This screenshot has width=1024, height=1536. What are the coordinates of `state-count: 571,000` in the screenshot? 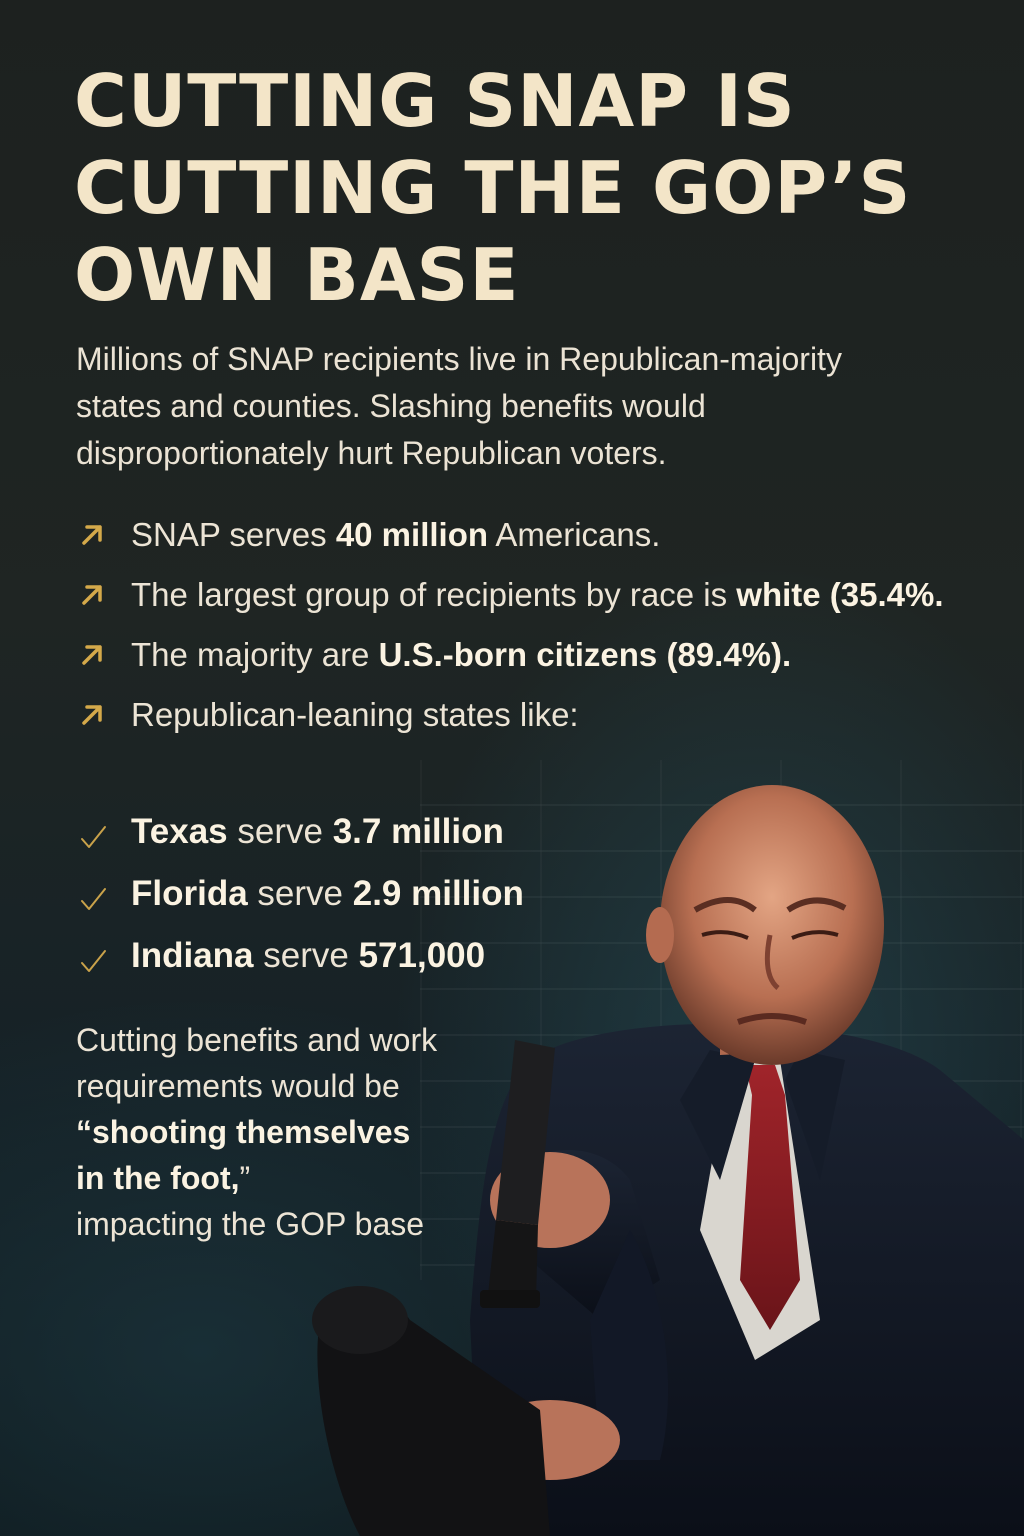 It's located at (422, 955).